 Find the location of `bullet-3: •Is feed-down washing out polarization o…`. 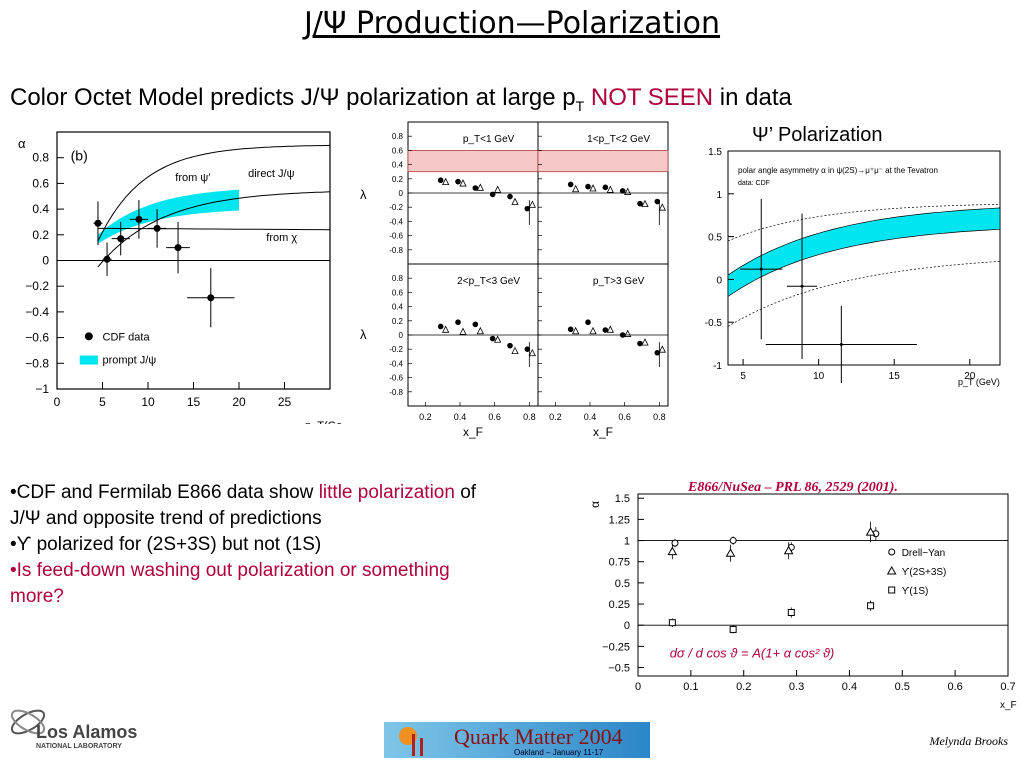

bullet-3: •Is feed-down washing out polarization o… is located at coordinates (230, 583).